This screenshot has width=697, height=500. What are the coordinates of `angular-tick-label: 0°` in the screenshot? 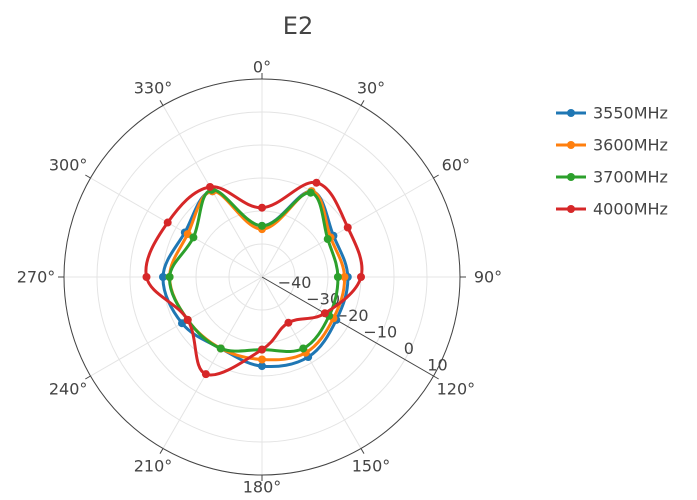 It's located at (262, 67).